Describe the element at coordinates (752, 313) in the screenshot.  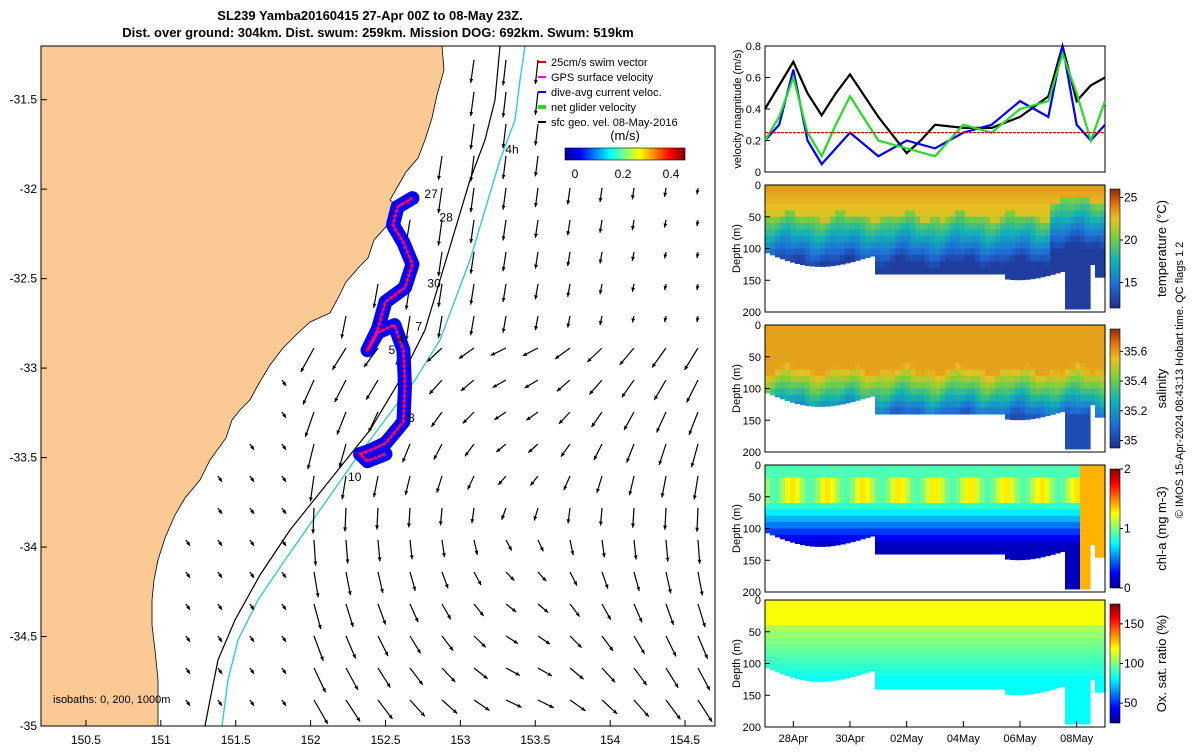
I see `depth-tick-label: 200` at that location.